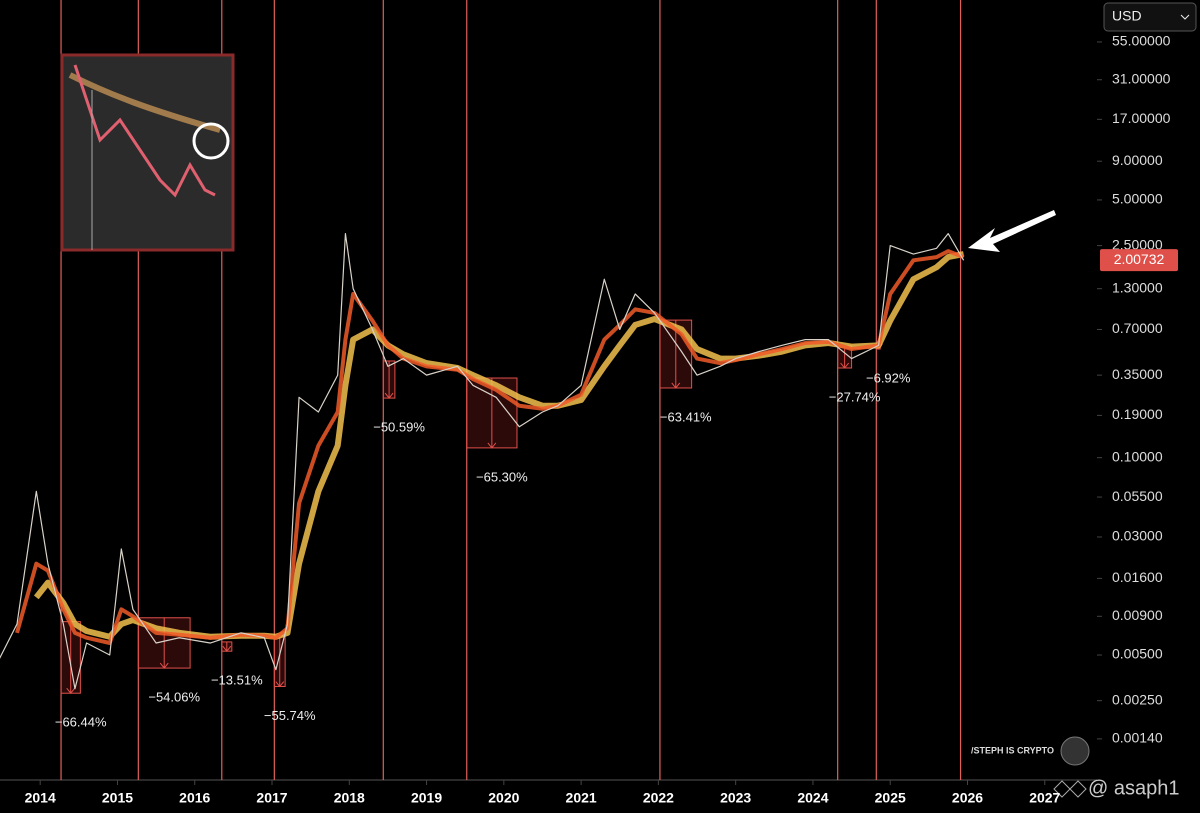 The height and width of the screenshot is (813, 1200). What do you see at coordinates (581, 798) in the screenshot?
I see `x-tick-label: 2021` at bounding box center [581, 798].